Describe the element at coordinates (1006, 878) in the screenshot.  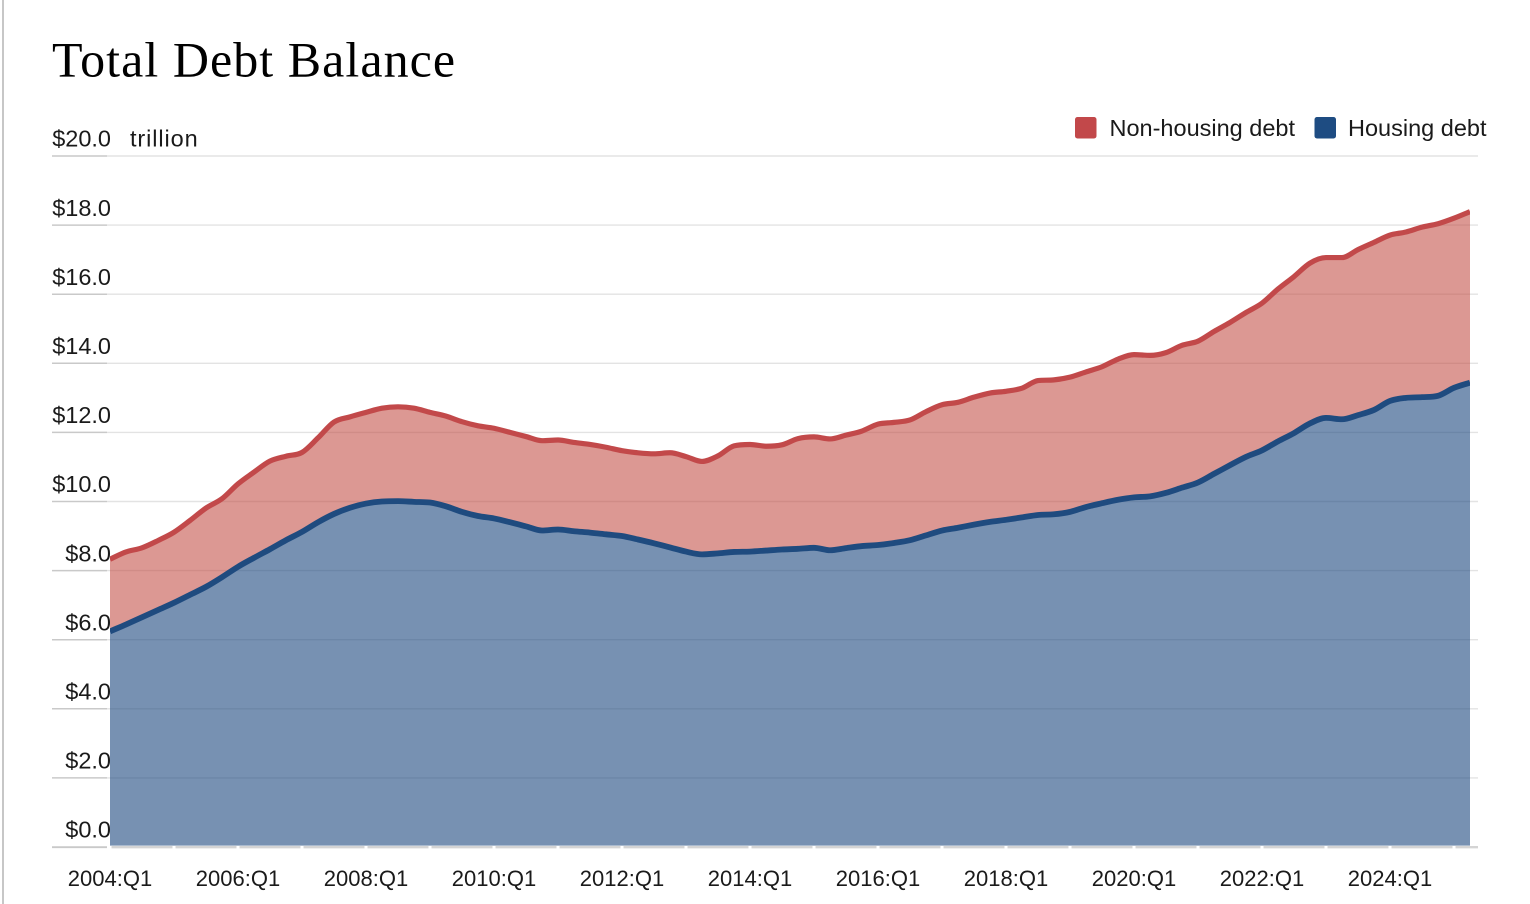
I see `svg-text: 2018:Q1` at that location.